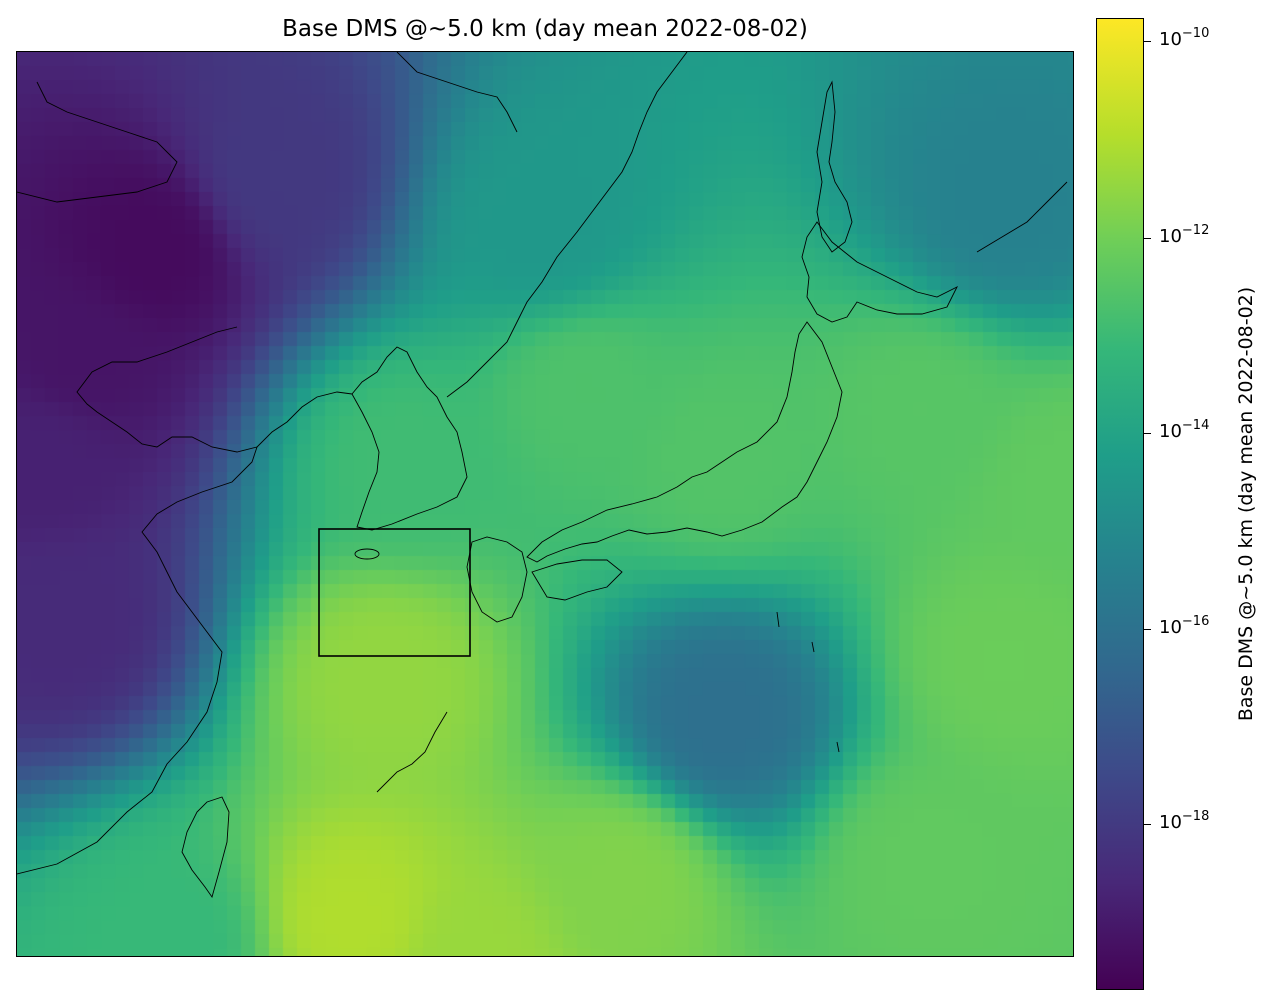 Image resolution: width=1277 pixels, height=1008 pixels. What do you see at coordinates (545, 29) in the screenshot?
I see `chart-title: Base DMS @~5.0 km (day mean 2022-08-02)` at bounding box center [545, 29].